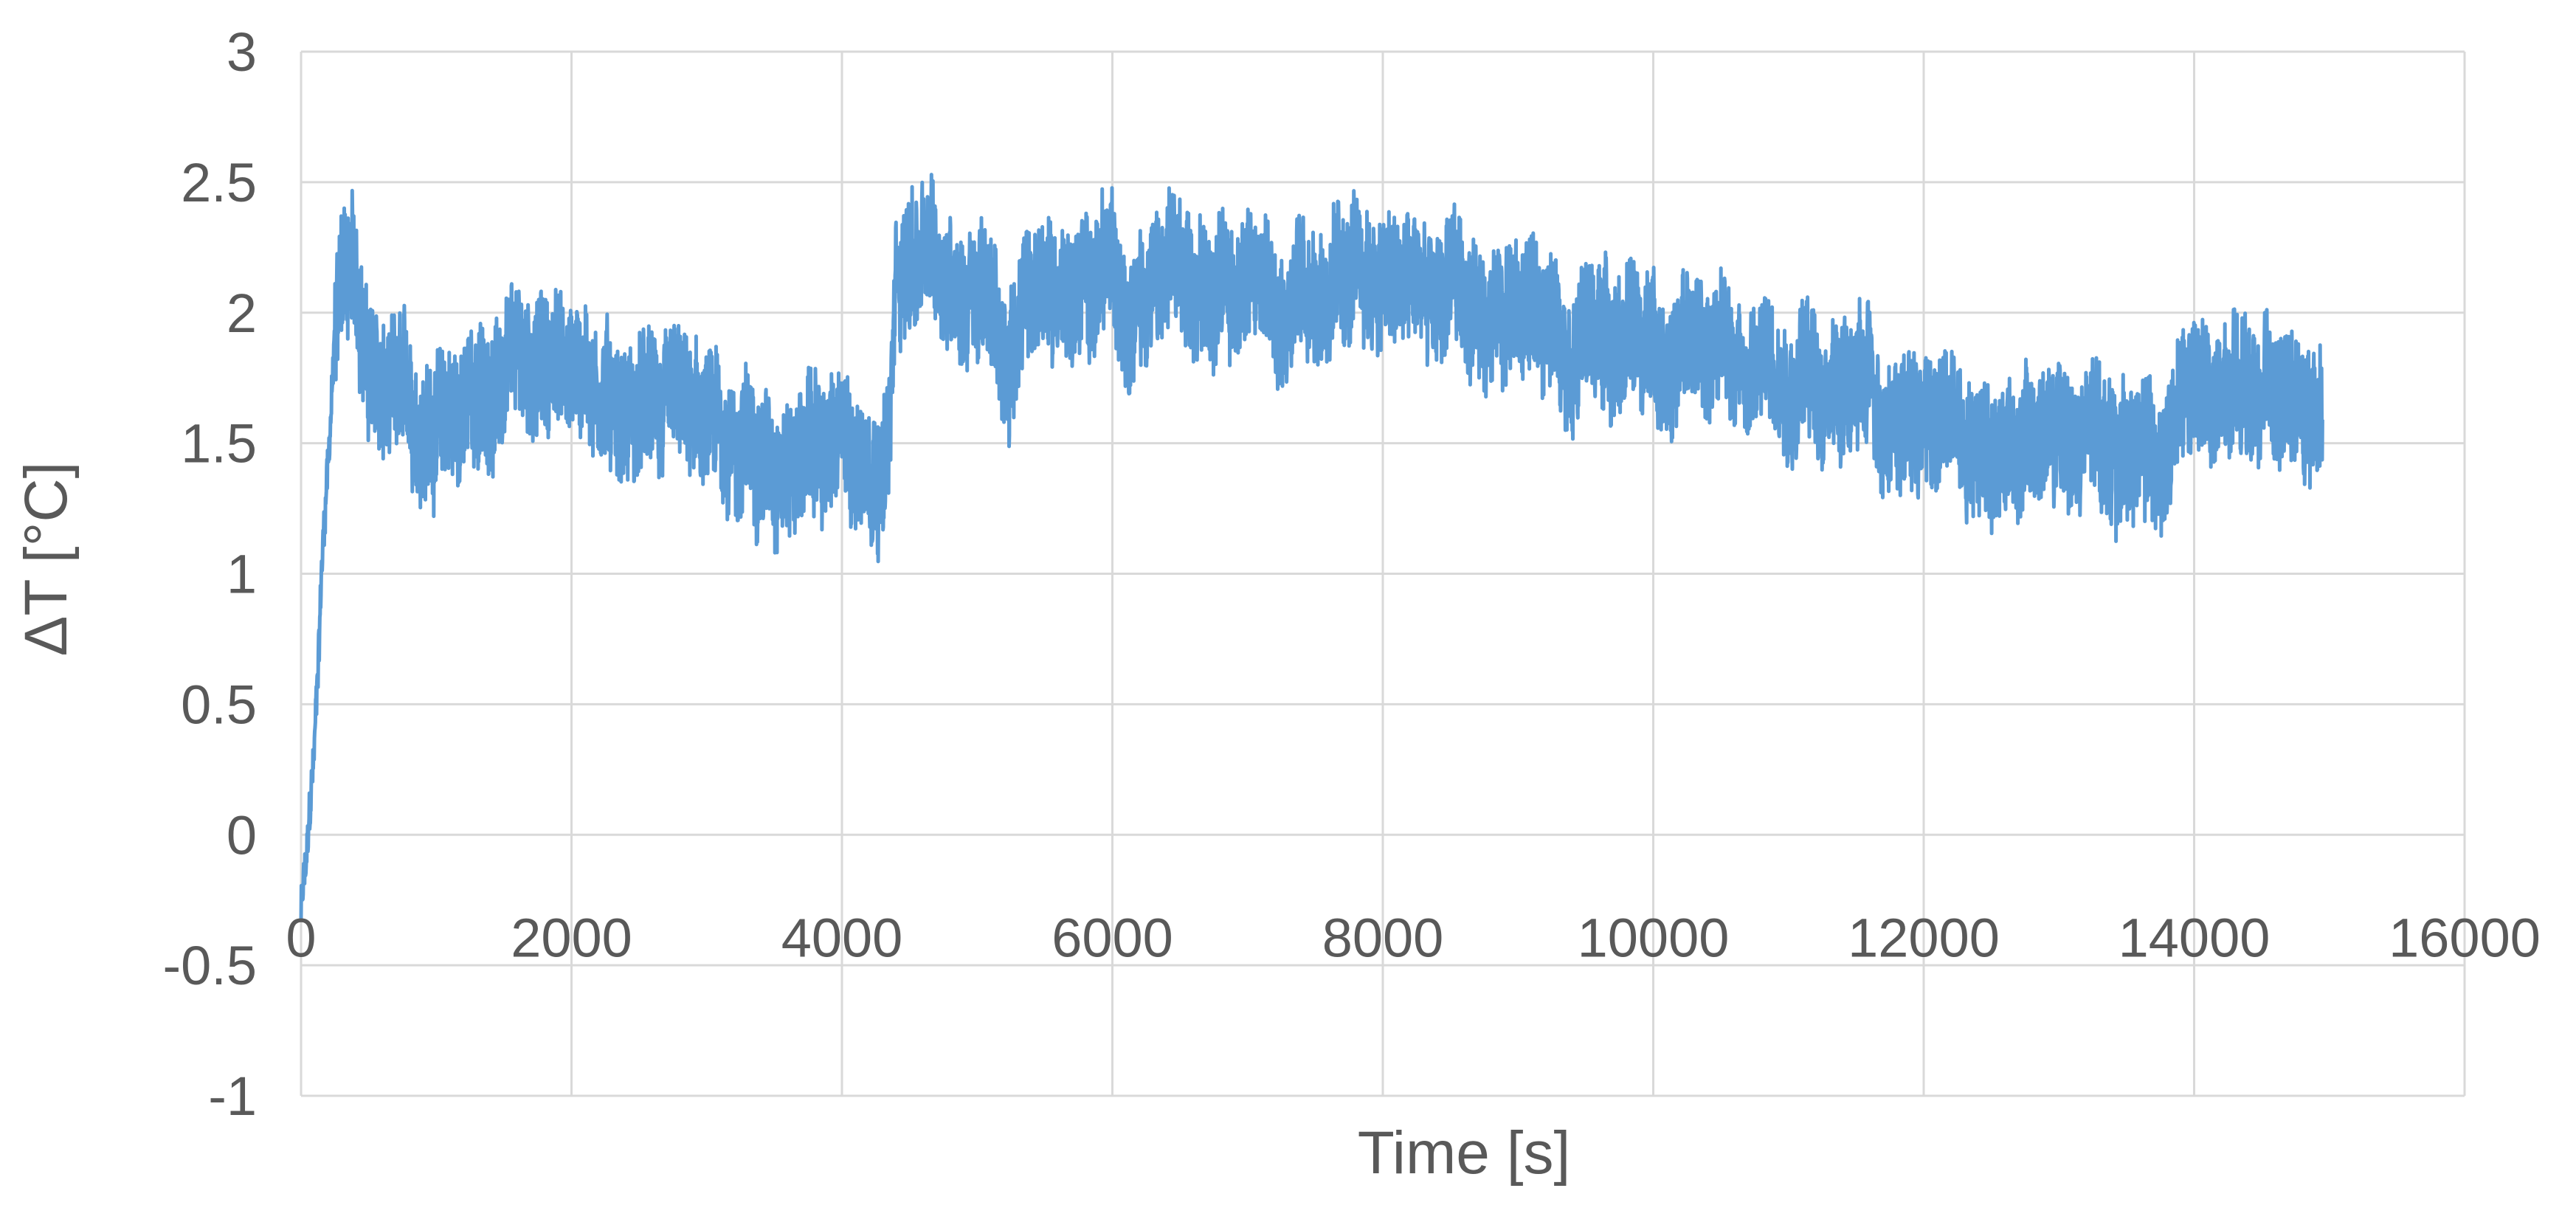  Describe the element at coordinates (842, 938) in the screenshot. I see `x-tick-label: 4000` at that location.